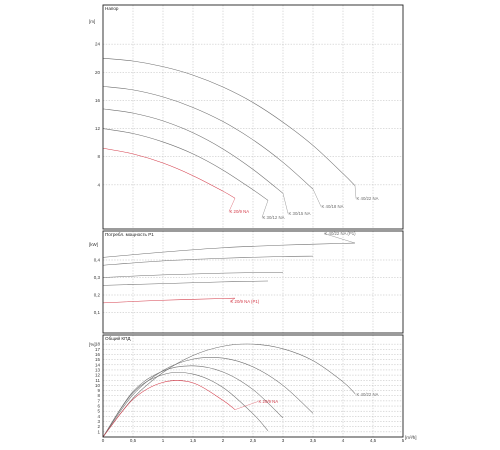 The image size is (500, 450). Describe the element at coordinates (97, 260) in the screenshot. I see `power-y-tick-label: 0,4` at that location.